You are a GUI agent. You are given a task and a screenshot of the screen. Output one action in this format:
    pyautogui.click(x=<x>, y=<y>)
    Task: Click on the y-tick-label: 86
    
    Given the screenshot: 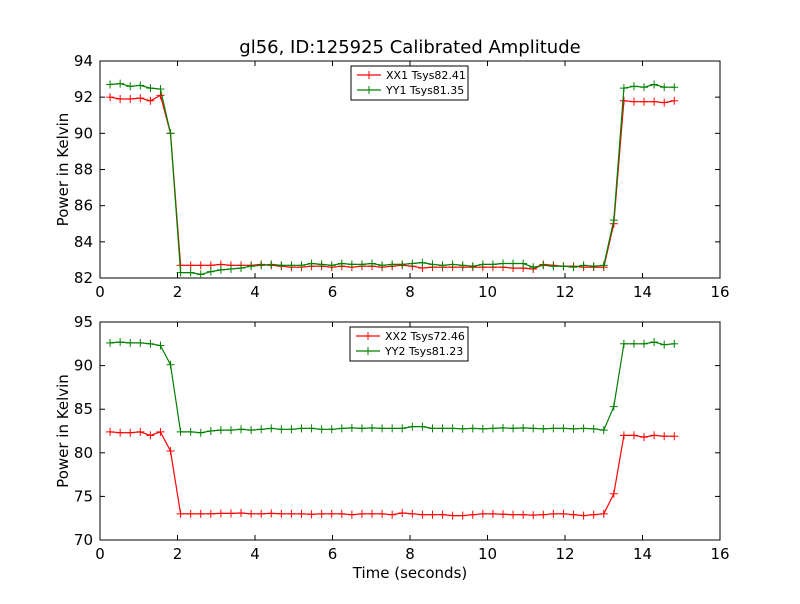 What is the action you would take?
    pyautogui.click(x=83, y=206)
    